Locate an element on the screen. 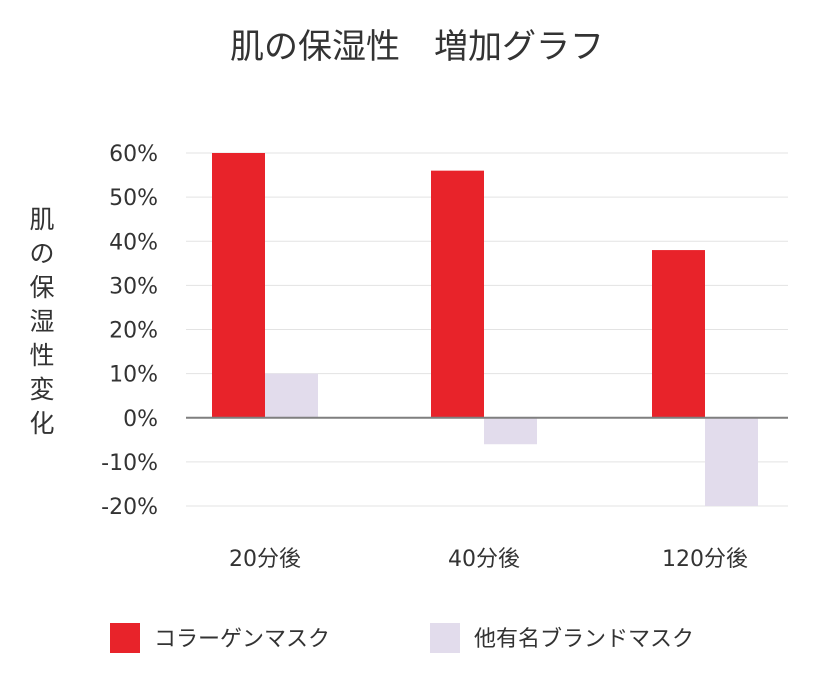  y-axis-label-char: 肌 is located at coordinates (41, 219).